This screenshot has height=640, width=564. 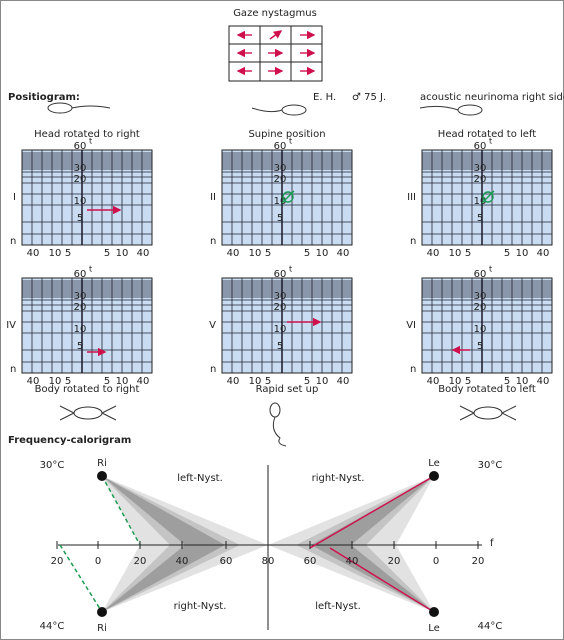 What do you see at coordinates (338, 478) in the screenshot?
I see `nyst-label: right-Nyst.` at bounding box center [338, 478].